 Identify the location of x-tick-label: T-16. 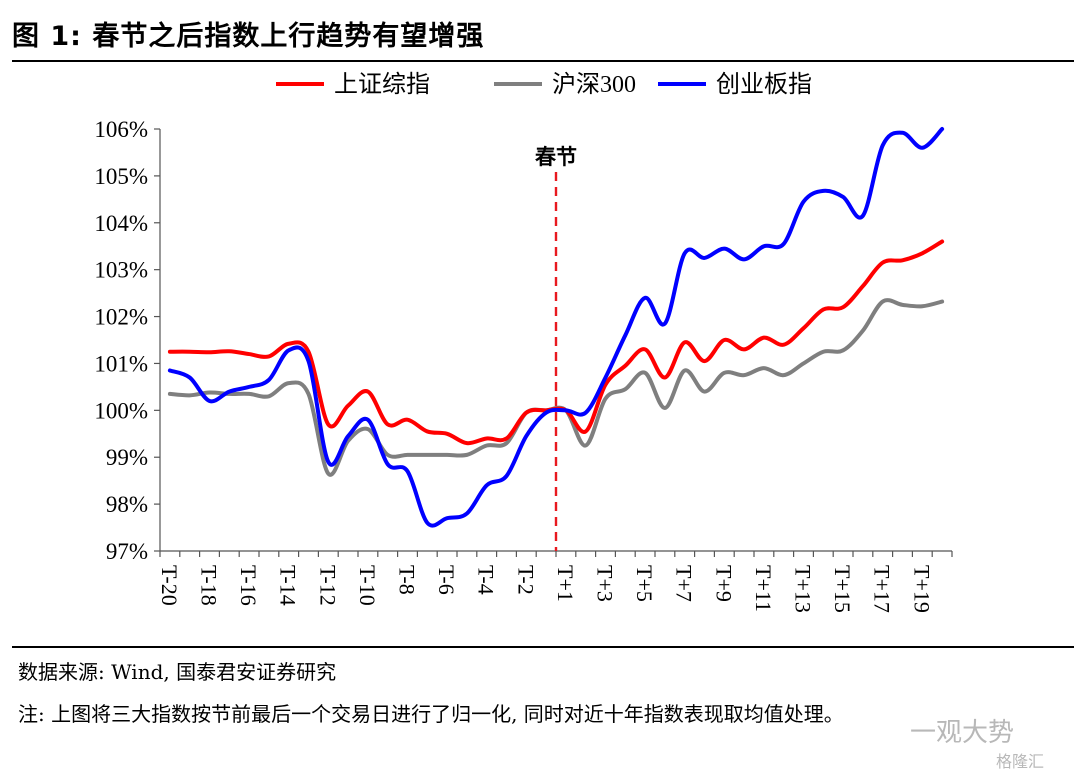
(248, 585).